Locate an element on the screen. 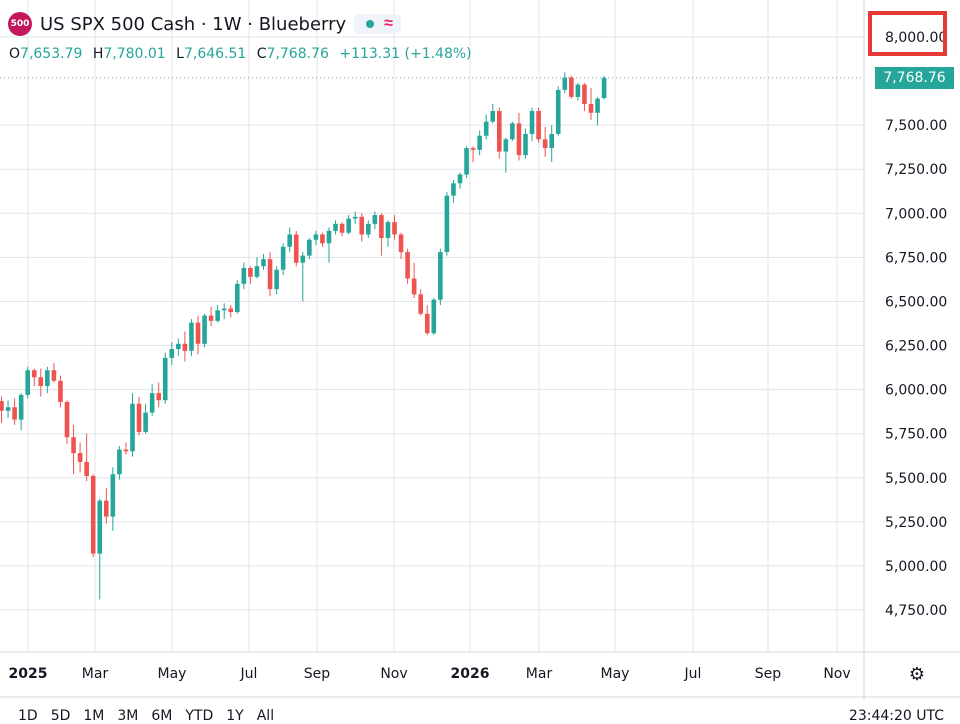 Image resolution: width=960 pixels, height=724 pixels. settings-icon: ⚙ is located at coordinates (917, 674).